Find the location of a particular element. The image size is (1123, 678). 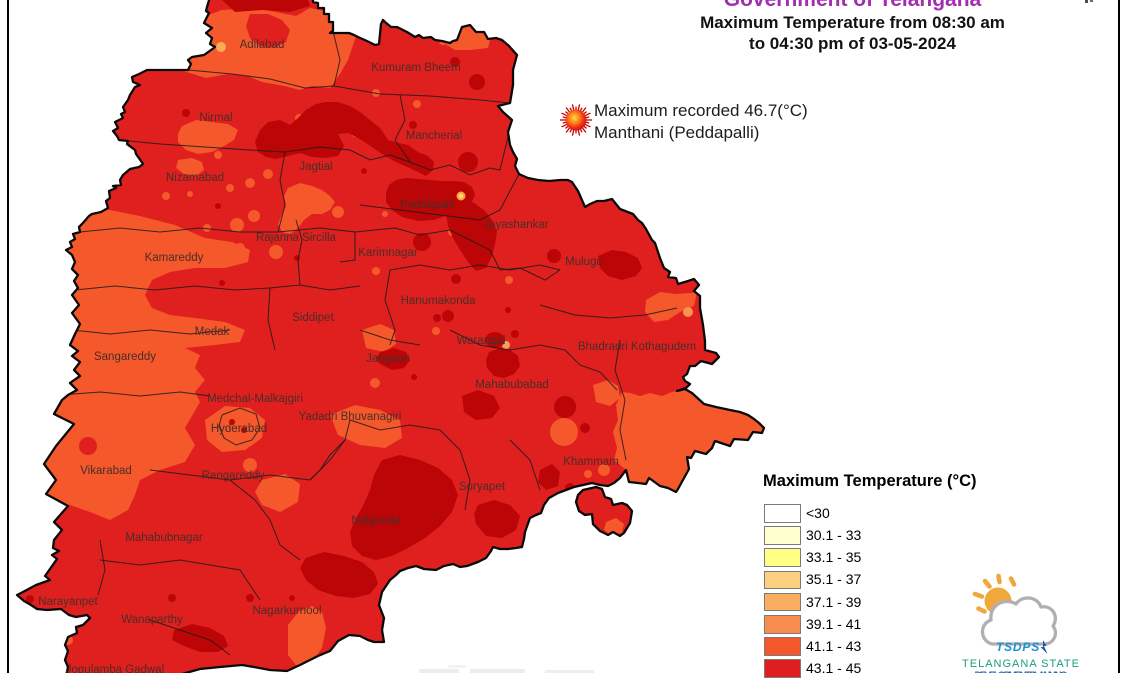

svg-text: Suryapet is located at coordinates (482, 487).